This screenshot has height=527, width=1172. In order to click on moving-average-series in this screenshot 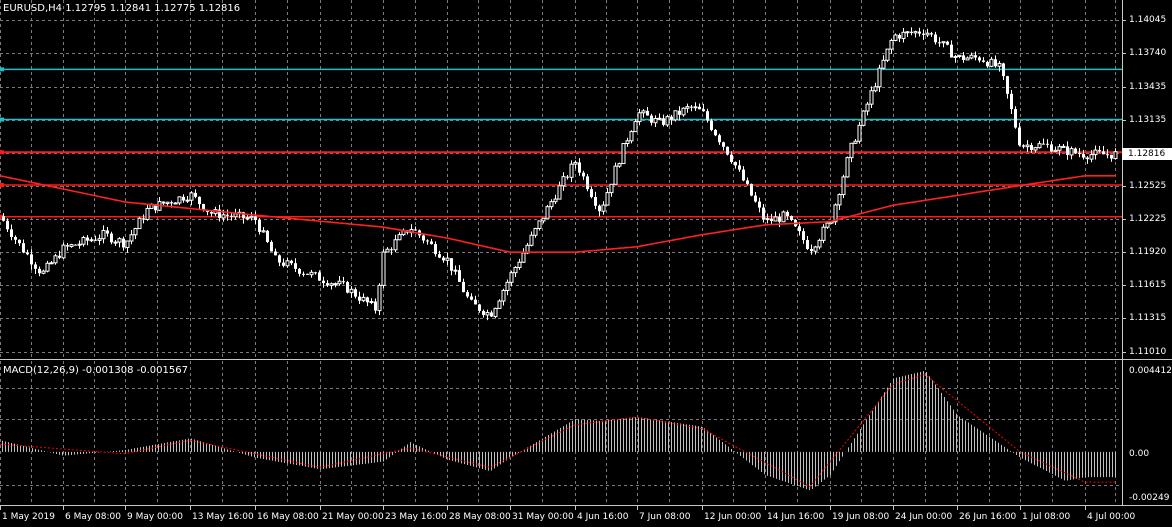, I will do `click(558, 214)`.